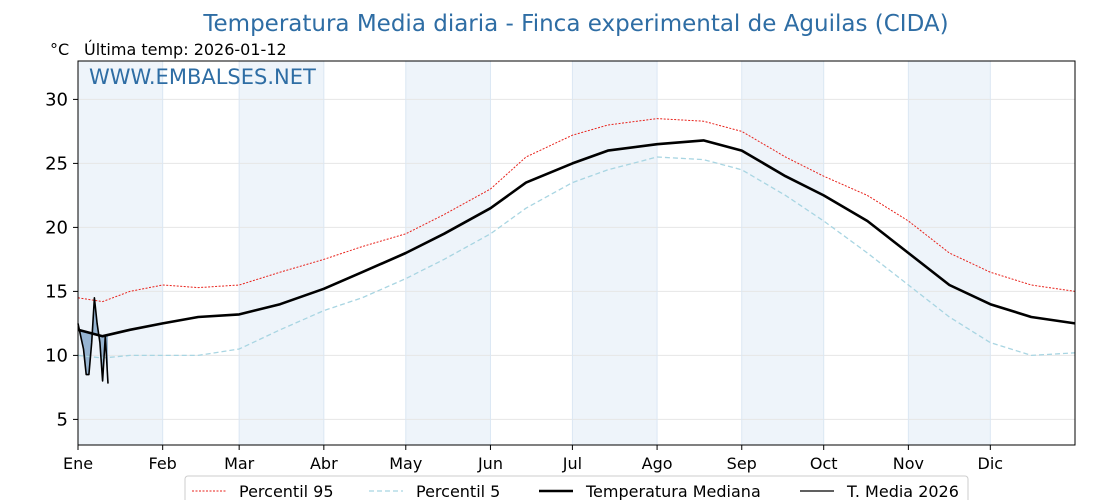 Image resolution: width=1120 pixels, height=500 pixels. I want to click on x-tick-label: Oct, so click(824, 463).